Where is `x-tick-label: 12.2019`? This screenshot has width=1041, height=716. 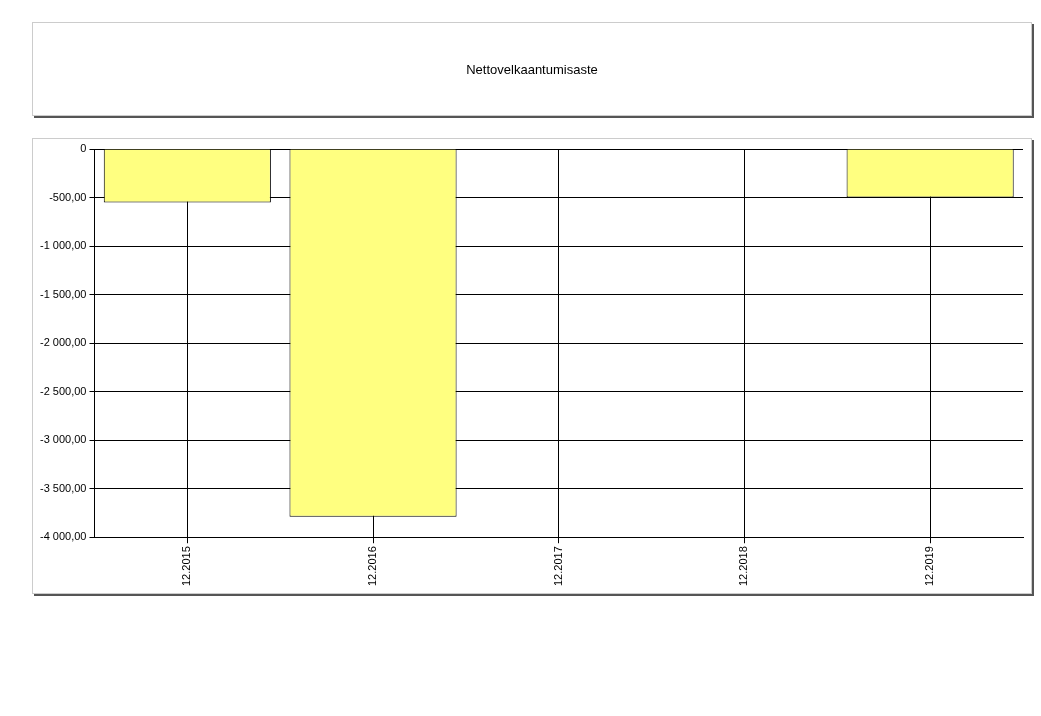
x-tick-label: 12.2019 is located at coordinates (929, 566).